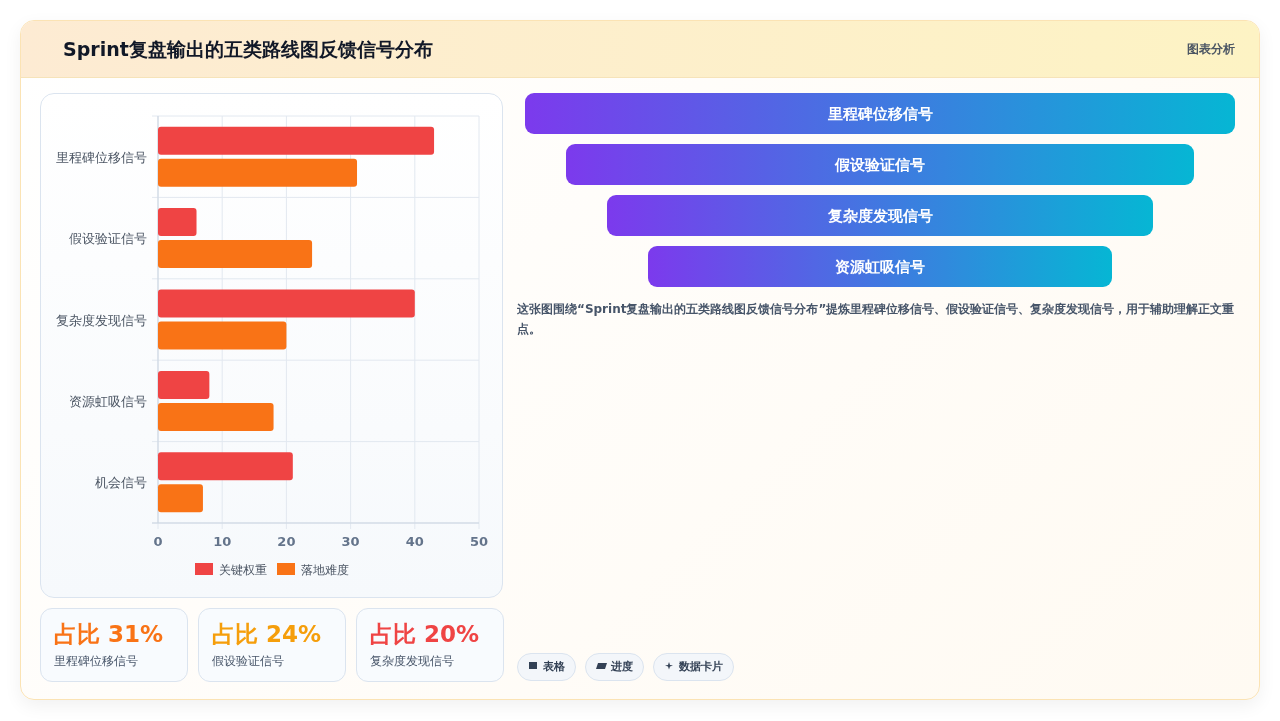 This screenshot has height=721, width=1280. Describe the element at coordinates (880, 267) in the screenshot. I see `category-label: 资源虹吸信号` at that location.